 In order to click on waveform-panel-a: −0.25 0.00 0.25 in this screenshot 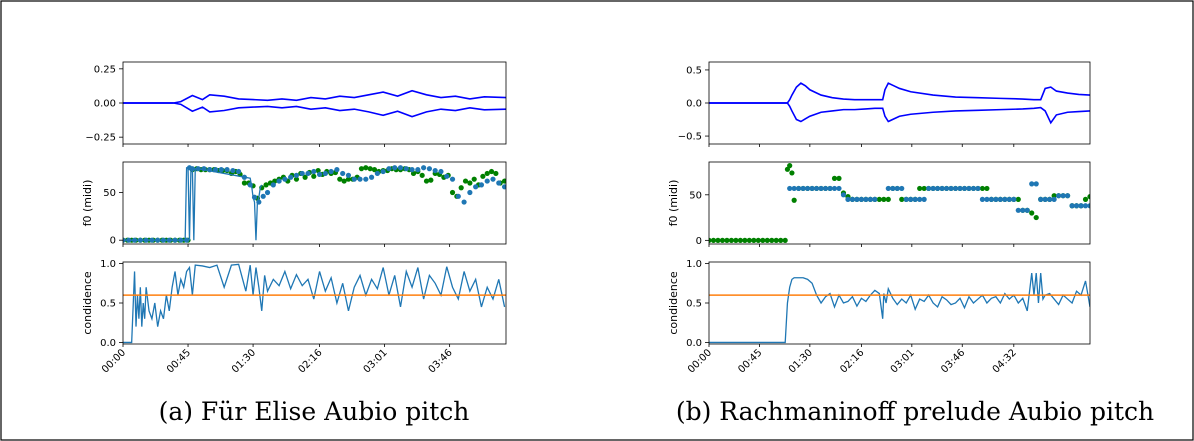, I will do `click(296, 104)`.